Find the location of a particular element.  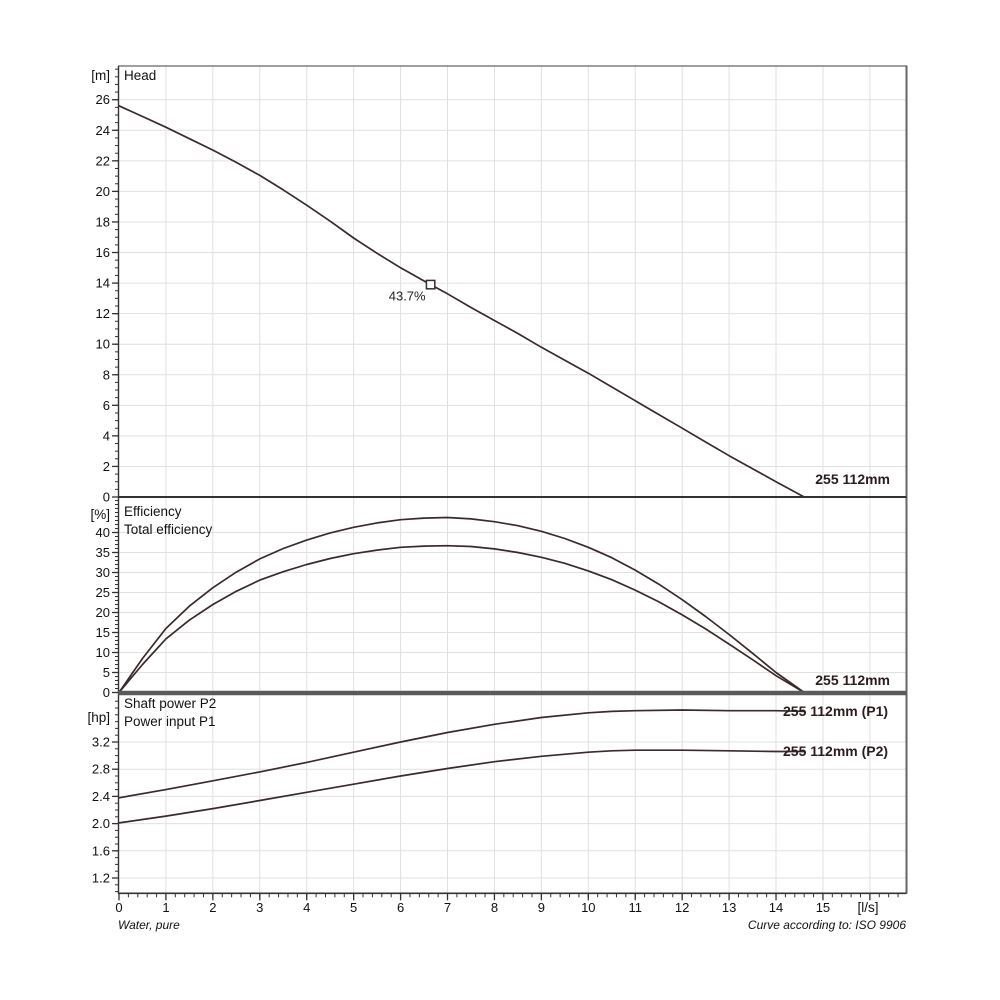

x-tick-label: 8 is located at coordinates (494, 907).